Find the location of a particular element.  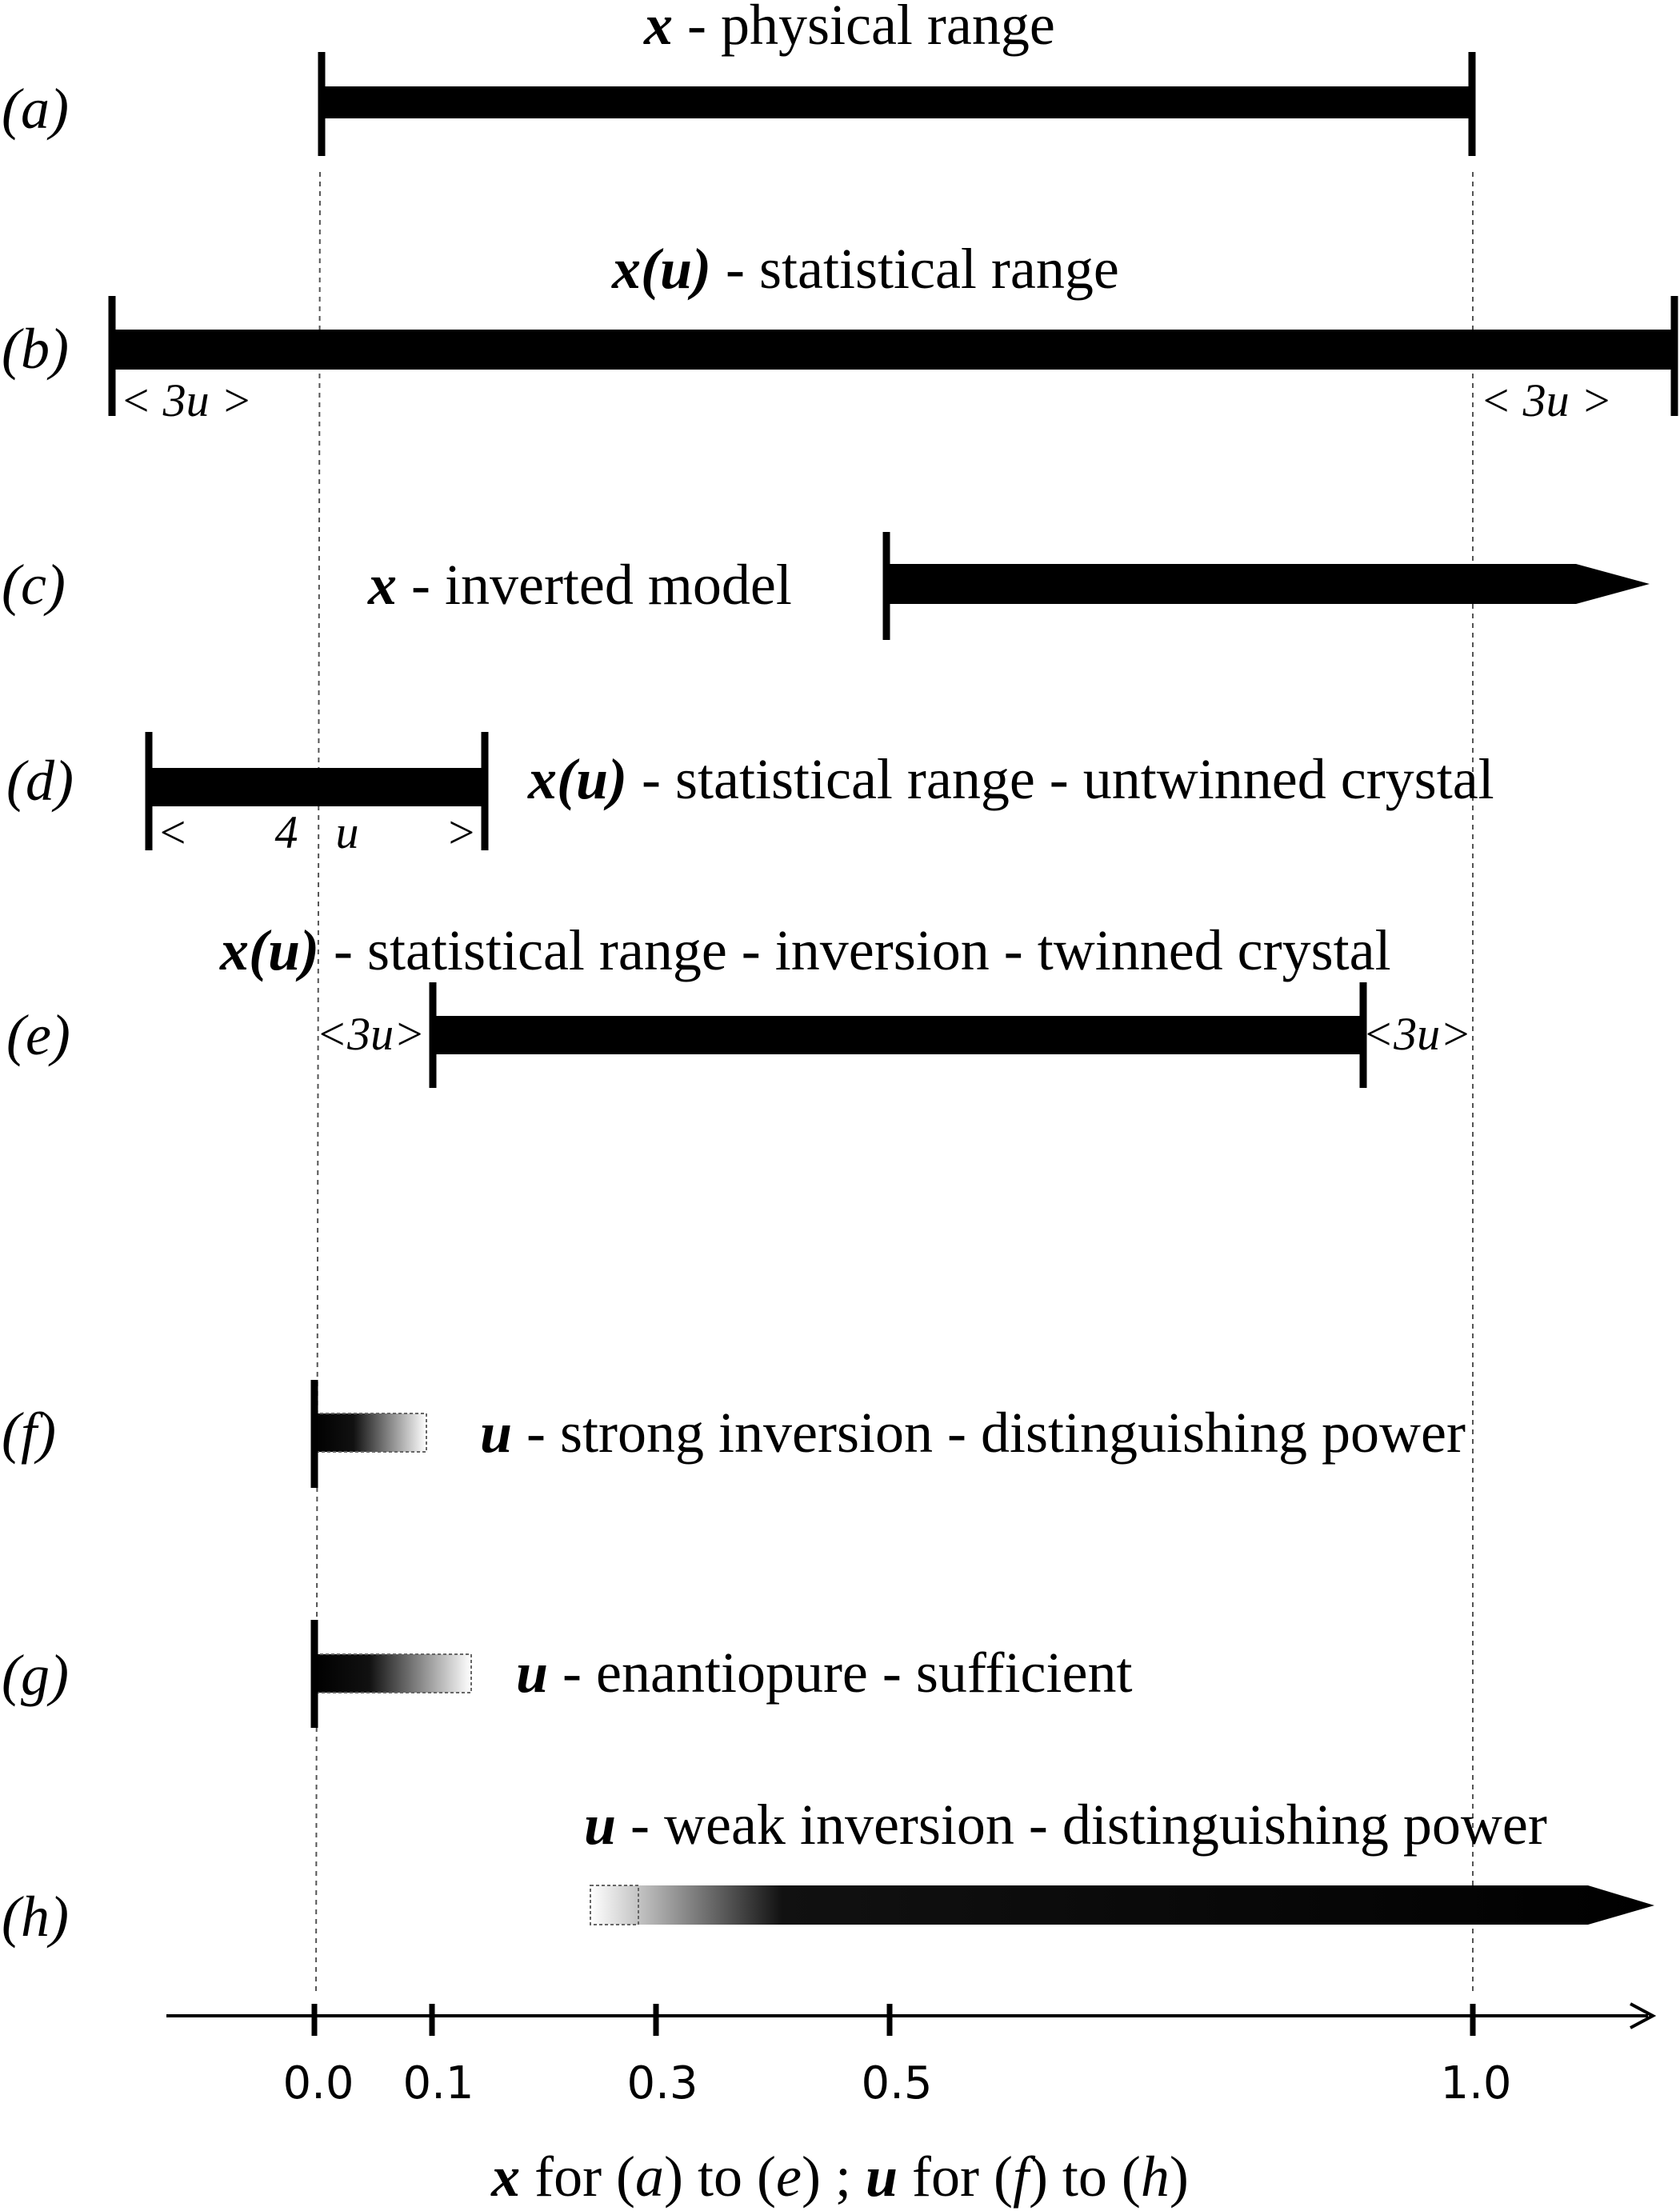

tick-label-0.3: 0.3 is located at coordinates (662, 2083).